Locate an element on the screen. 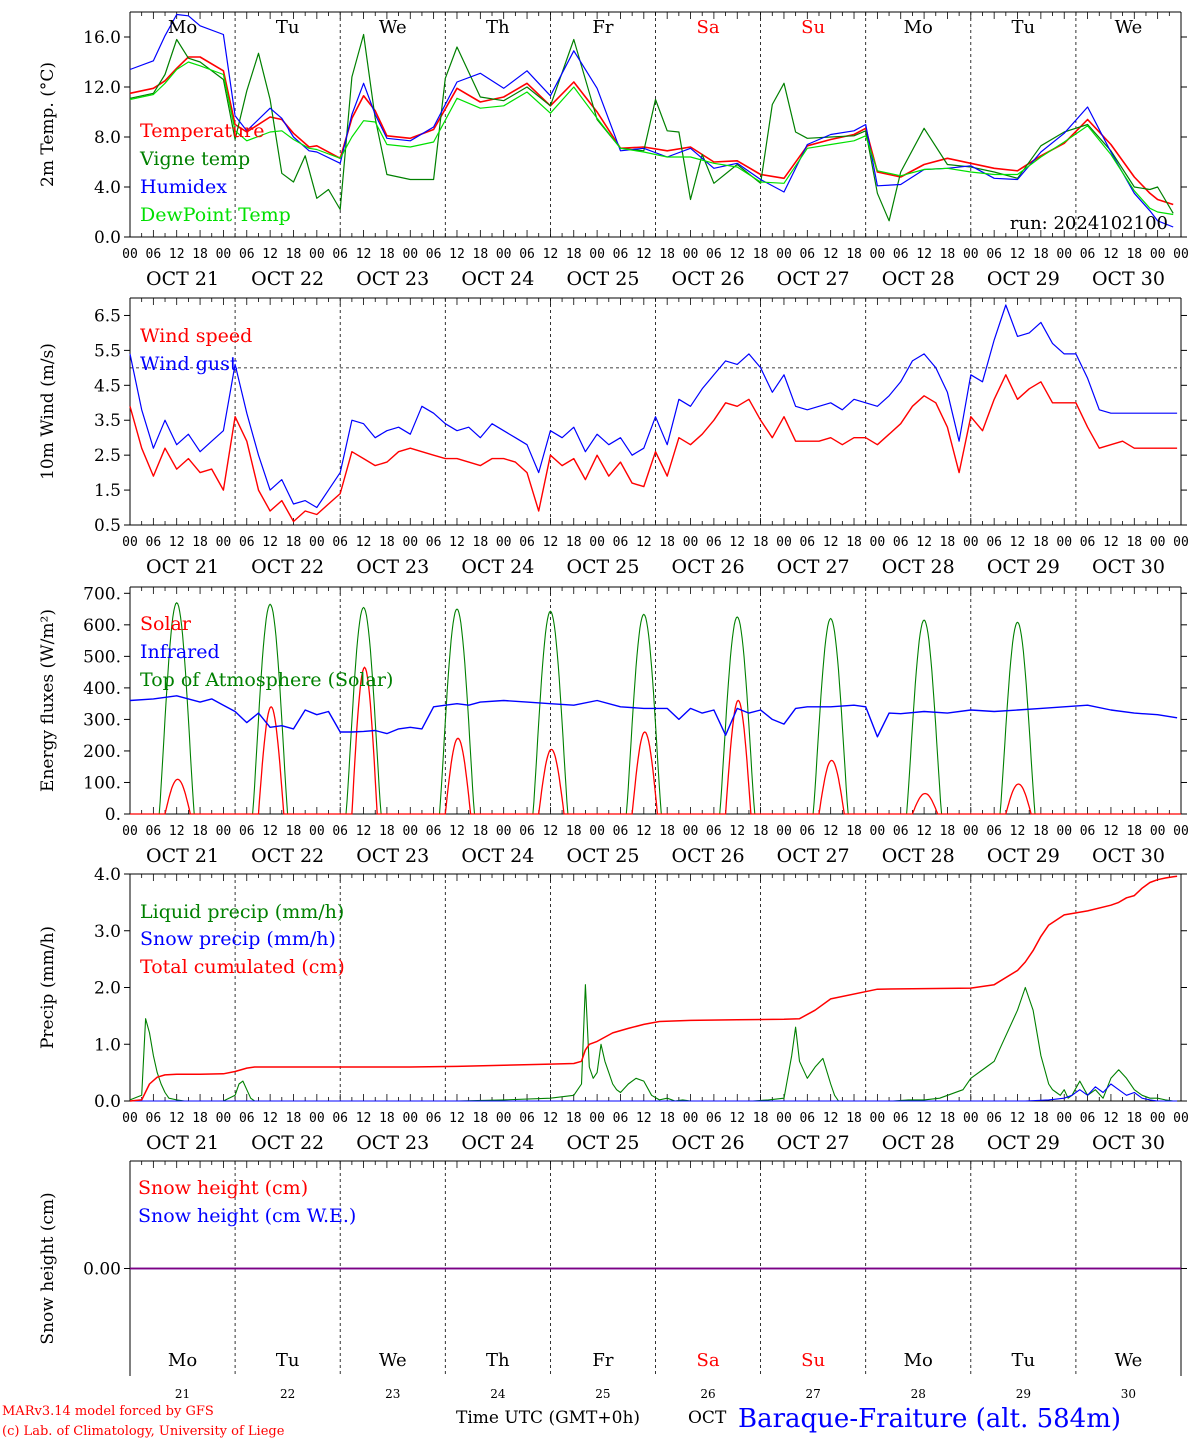 This screenshot has width=1194, height=1440. station-title: Baraque-Fraiture (alt. 584m) is located at coordinates (929, 1419).